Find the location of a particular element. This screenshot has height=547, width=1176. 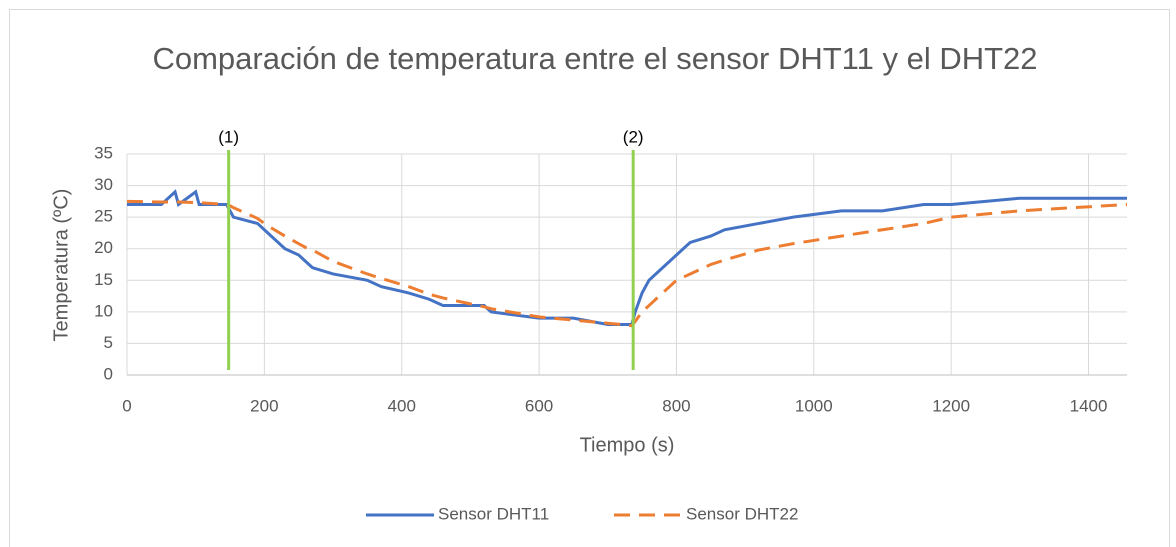

annotation-label: (1) is located at coordinates (228, 136).